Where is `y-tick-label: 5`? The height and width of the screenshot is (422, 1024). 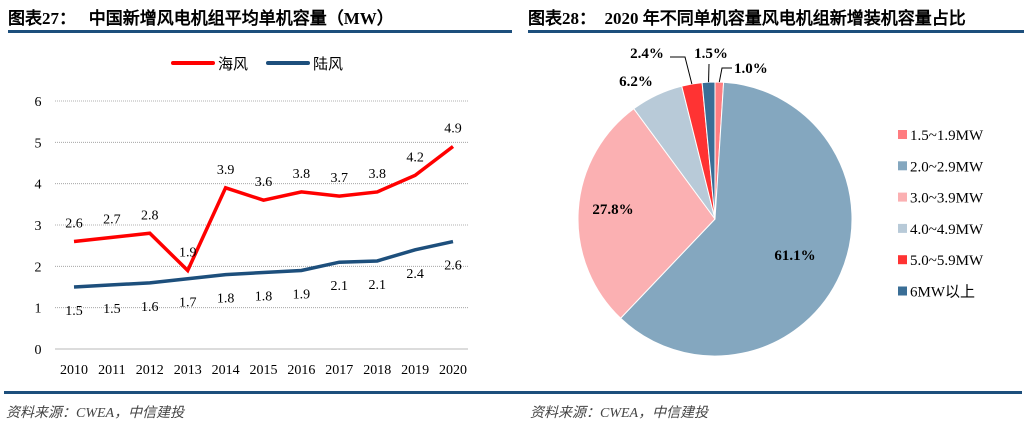 y-tick-label: 5 is located at coordinates (38, 143).